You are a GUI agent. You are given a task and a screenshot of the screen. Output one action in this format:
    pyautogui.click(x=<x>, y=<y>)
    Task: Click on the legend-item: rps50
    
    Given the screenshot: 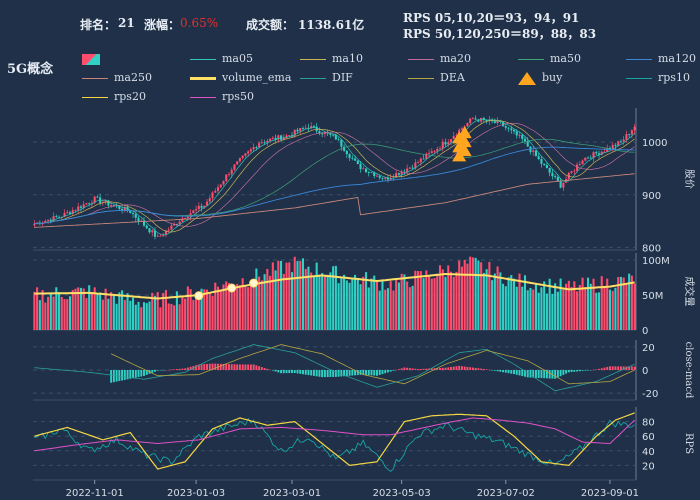 What is the action you would take?
    pyautogui.click(x=222, y=96)
    